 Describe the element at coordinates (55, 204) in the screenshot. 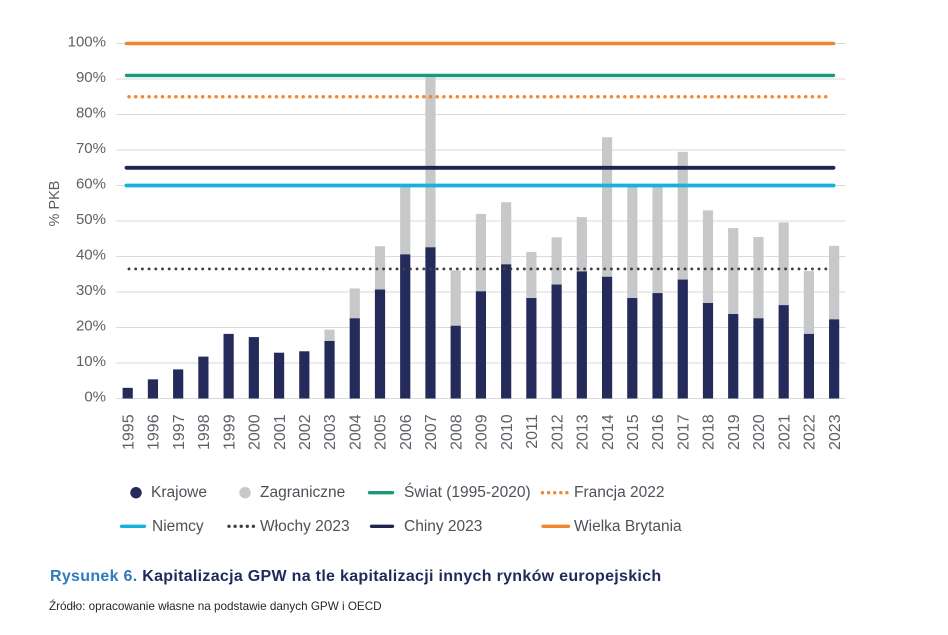

I see `svg-text: % PKB` at that location.